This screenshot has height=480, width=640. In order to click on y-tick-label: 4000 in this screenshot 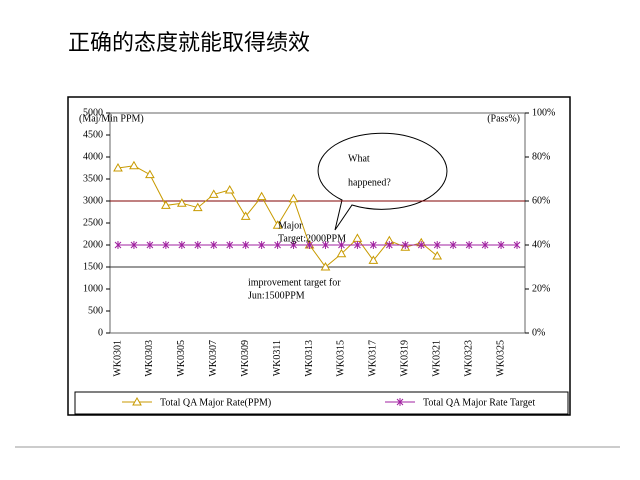, I will do `click(93, 156)`.